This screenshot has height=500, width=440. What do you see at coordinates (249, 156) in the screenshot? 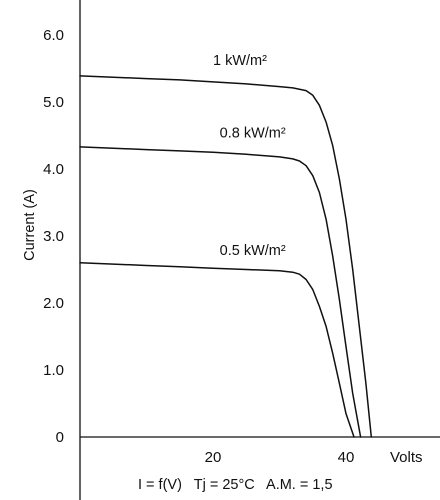
I see `curve-labels: 1 kW/m² 0.8 kW/m² 0.5 kW/m²` at bounding box center [249, 156].